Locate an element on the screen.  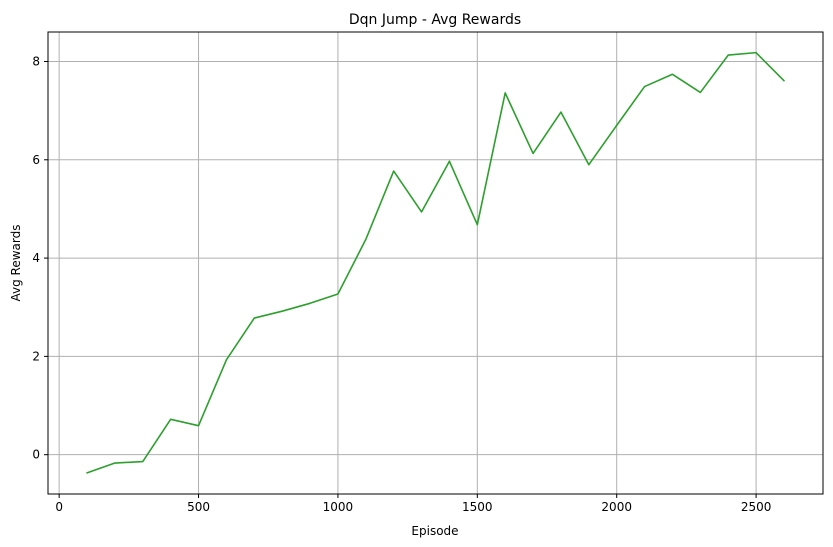
y-tick-label: 8 is located at coordinates (36, 61).